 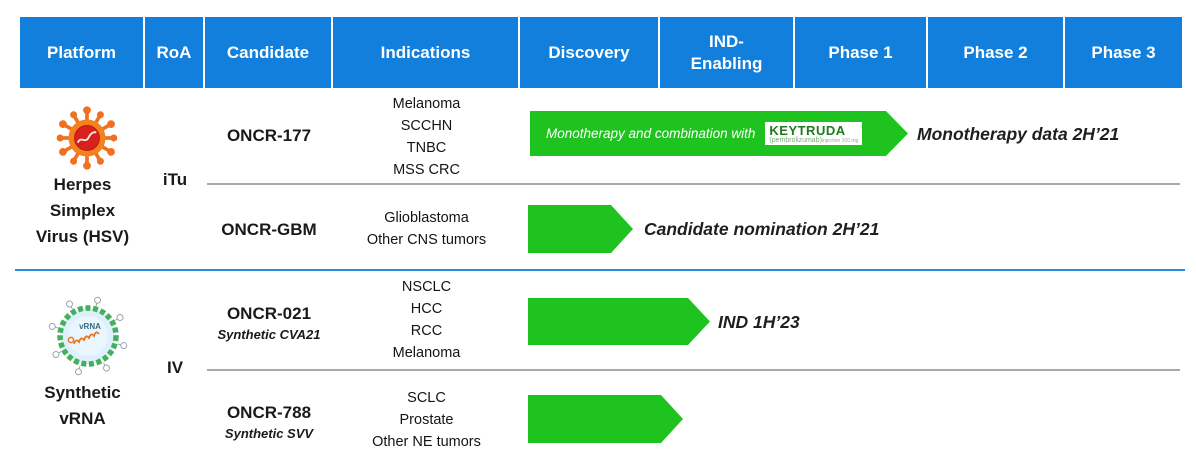 What do you see at coordinates (82, 405) in the screenshot?
I see `platform-name-synthetic-vrna: Synthetic vRNA` at bounding box center [82, 405].